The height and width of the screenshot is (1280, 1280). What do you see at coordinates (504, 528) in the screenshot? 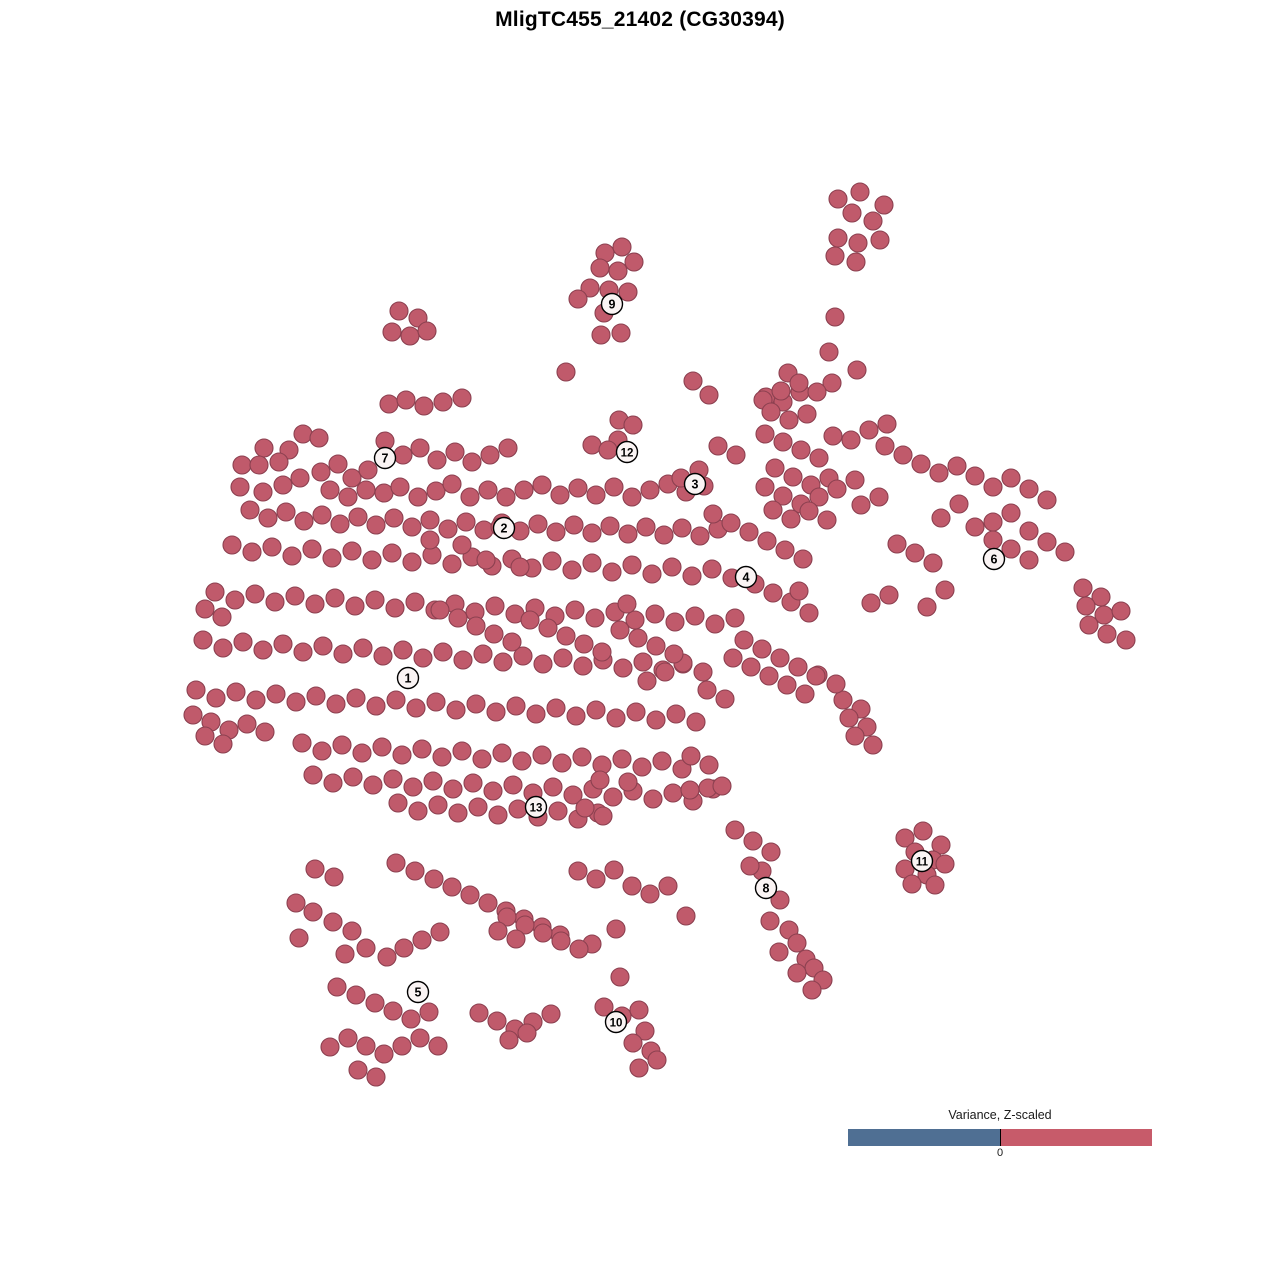
I see `cluster-label-2: 2` at bounding box center [504, 528].